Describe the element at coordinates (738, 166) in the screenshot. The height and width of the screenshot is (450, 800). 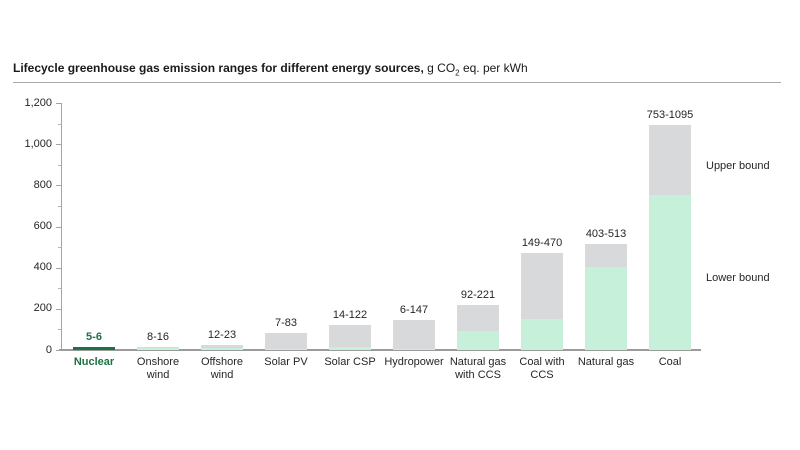
I see `legend-upper-bound: Upper bound` at that location.